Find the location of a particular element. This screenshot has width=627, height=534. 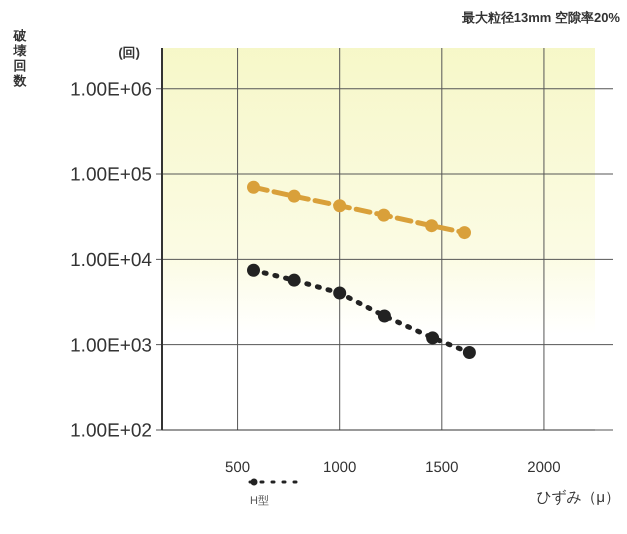

y-tick-label: 1.00E+03 is located at coordinates (111, 345).